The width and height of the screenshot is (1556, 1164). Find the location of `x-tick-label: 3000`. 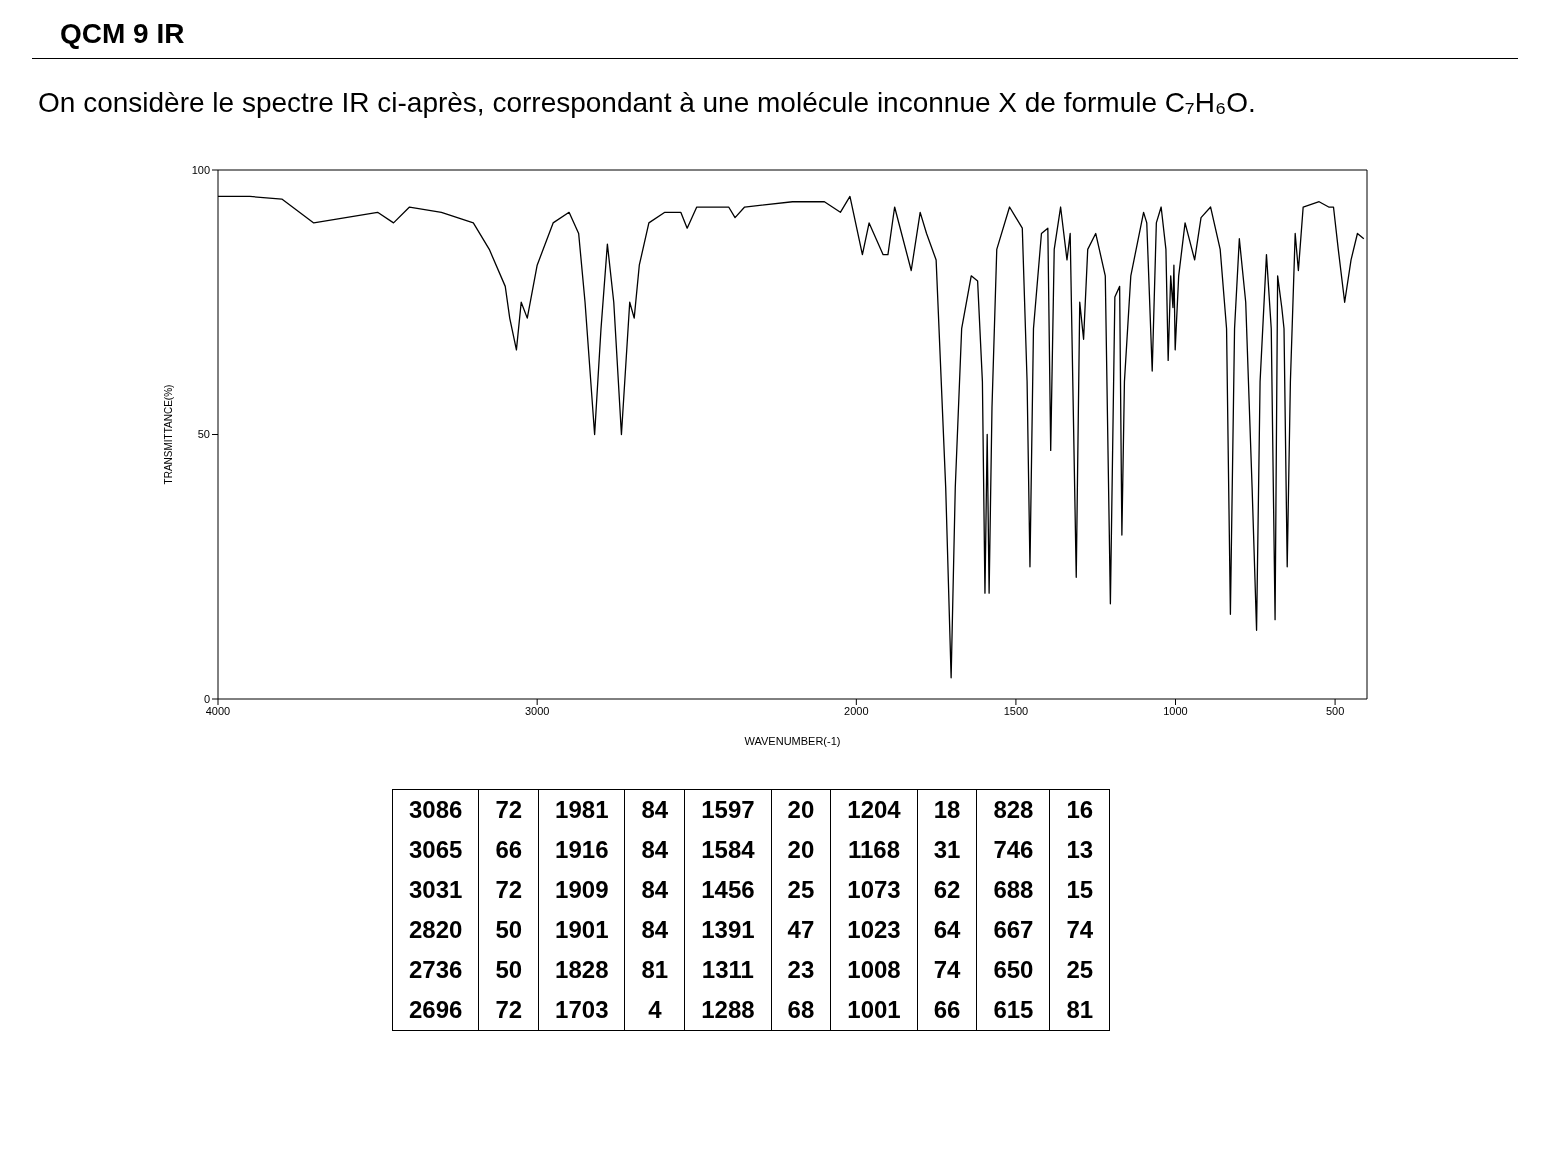

x-tick-label: 3000 is located at coordinates (537, 710).